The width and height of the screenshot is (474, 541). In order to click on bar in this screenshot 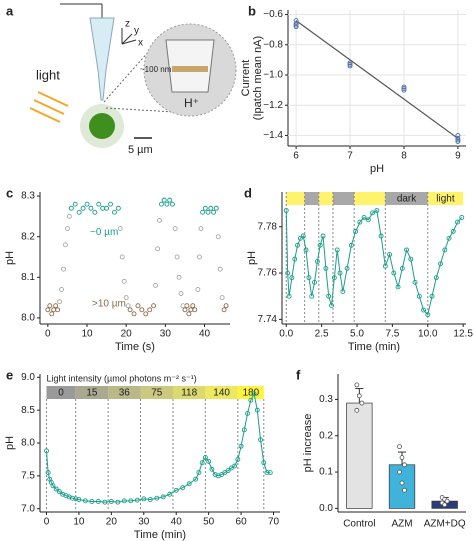, I will do `click(359, 455)`.